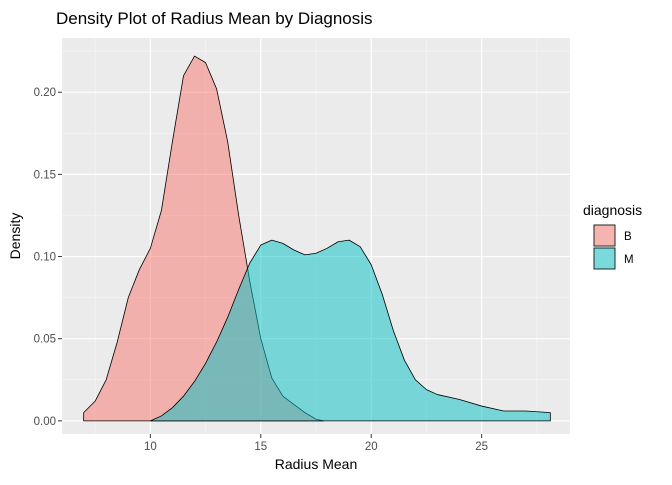  Describe the element at coordinates (604, 258) in the screenshot. I see `legend-key-M` at that location.